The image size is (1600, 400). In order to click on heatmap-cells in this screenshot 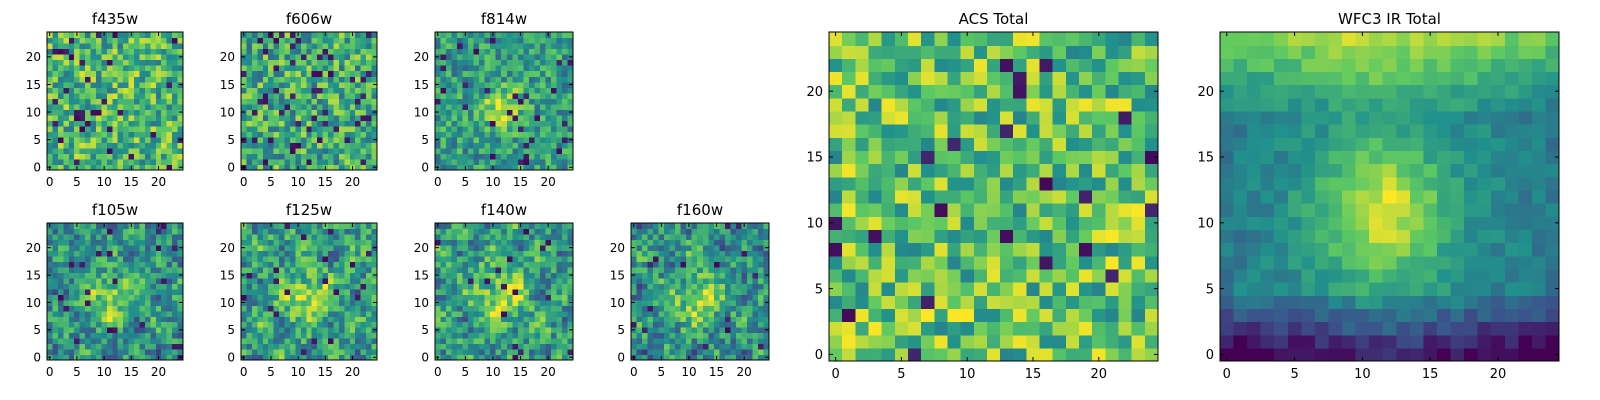, I will do `click(700, 292)`.